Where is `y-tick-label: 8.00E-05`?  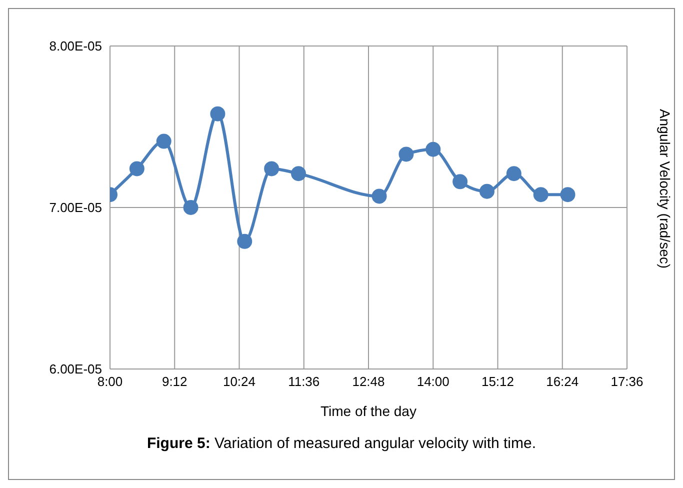
y-tick-label: 8.00E-05 is located at coordinates (75, 46).